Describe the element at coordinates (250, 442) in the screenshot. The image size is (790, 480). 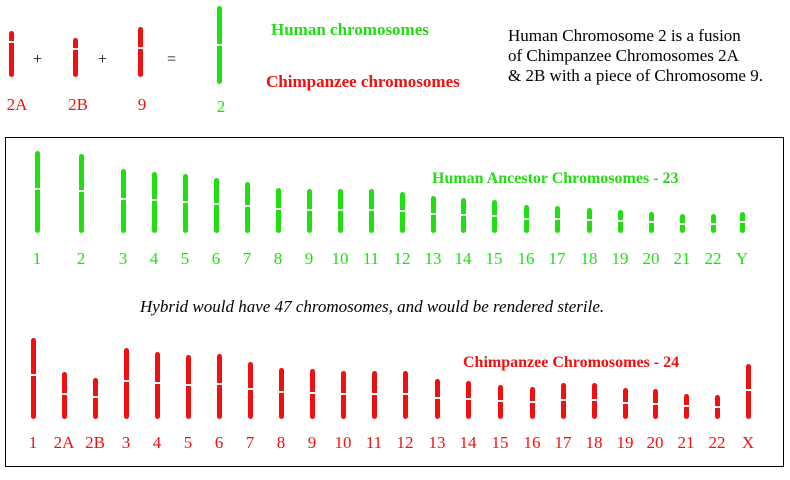
I see `chimp-label-7: 7` at that location.